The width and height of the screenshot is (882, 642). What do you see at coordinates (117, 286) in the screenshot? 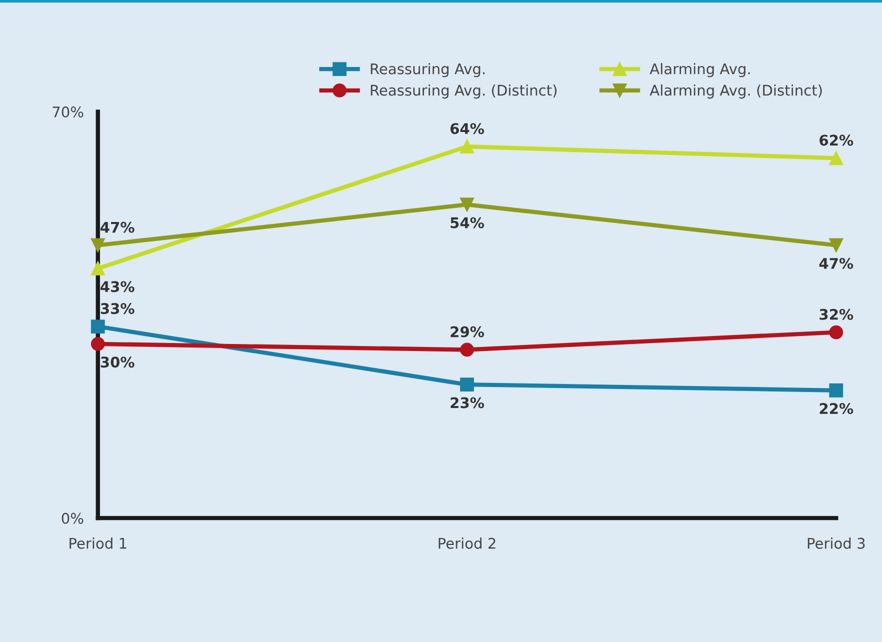
I see `data-label: 43%` at bounding box center [117, 286].